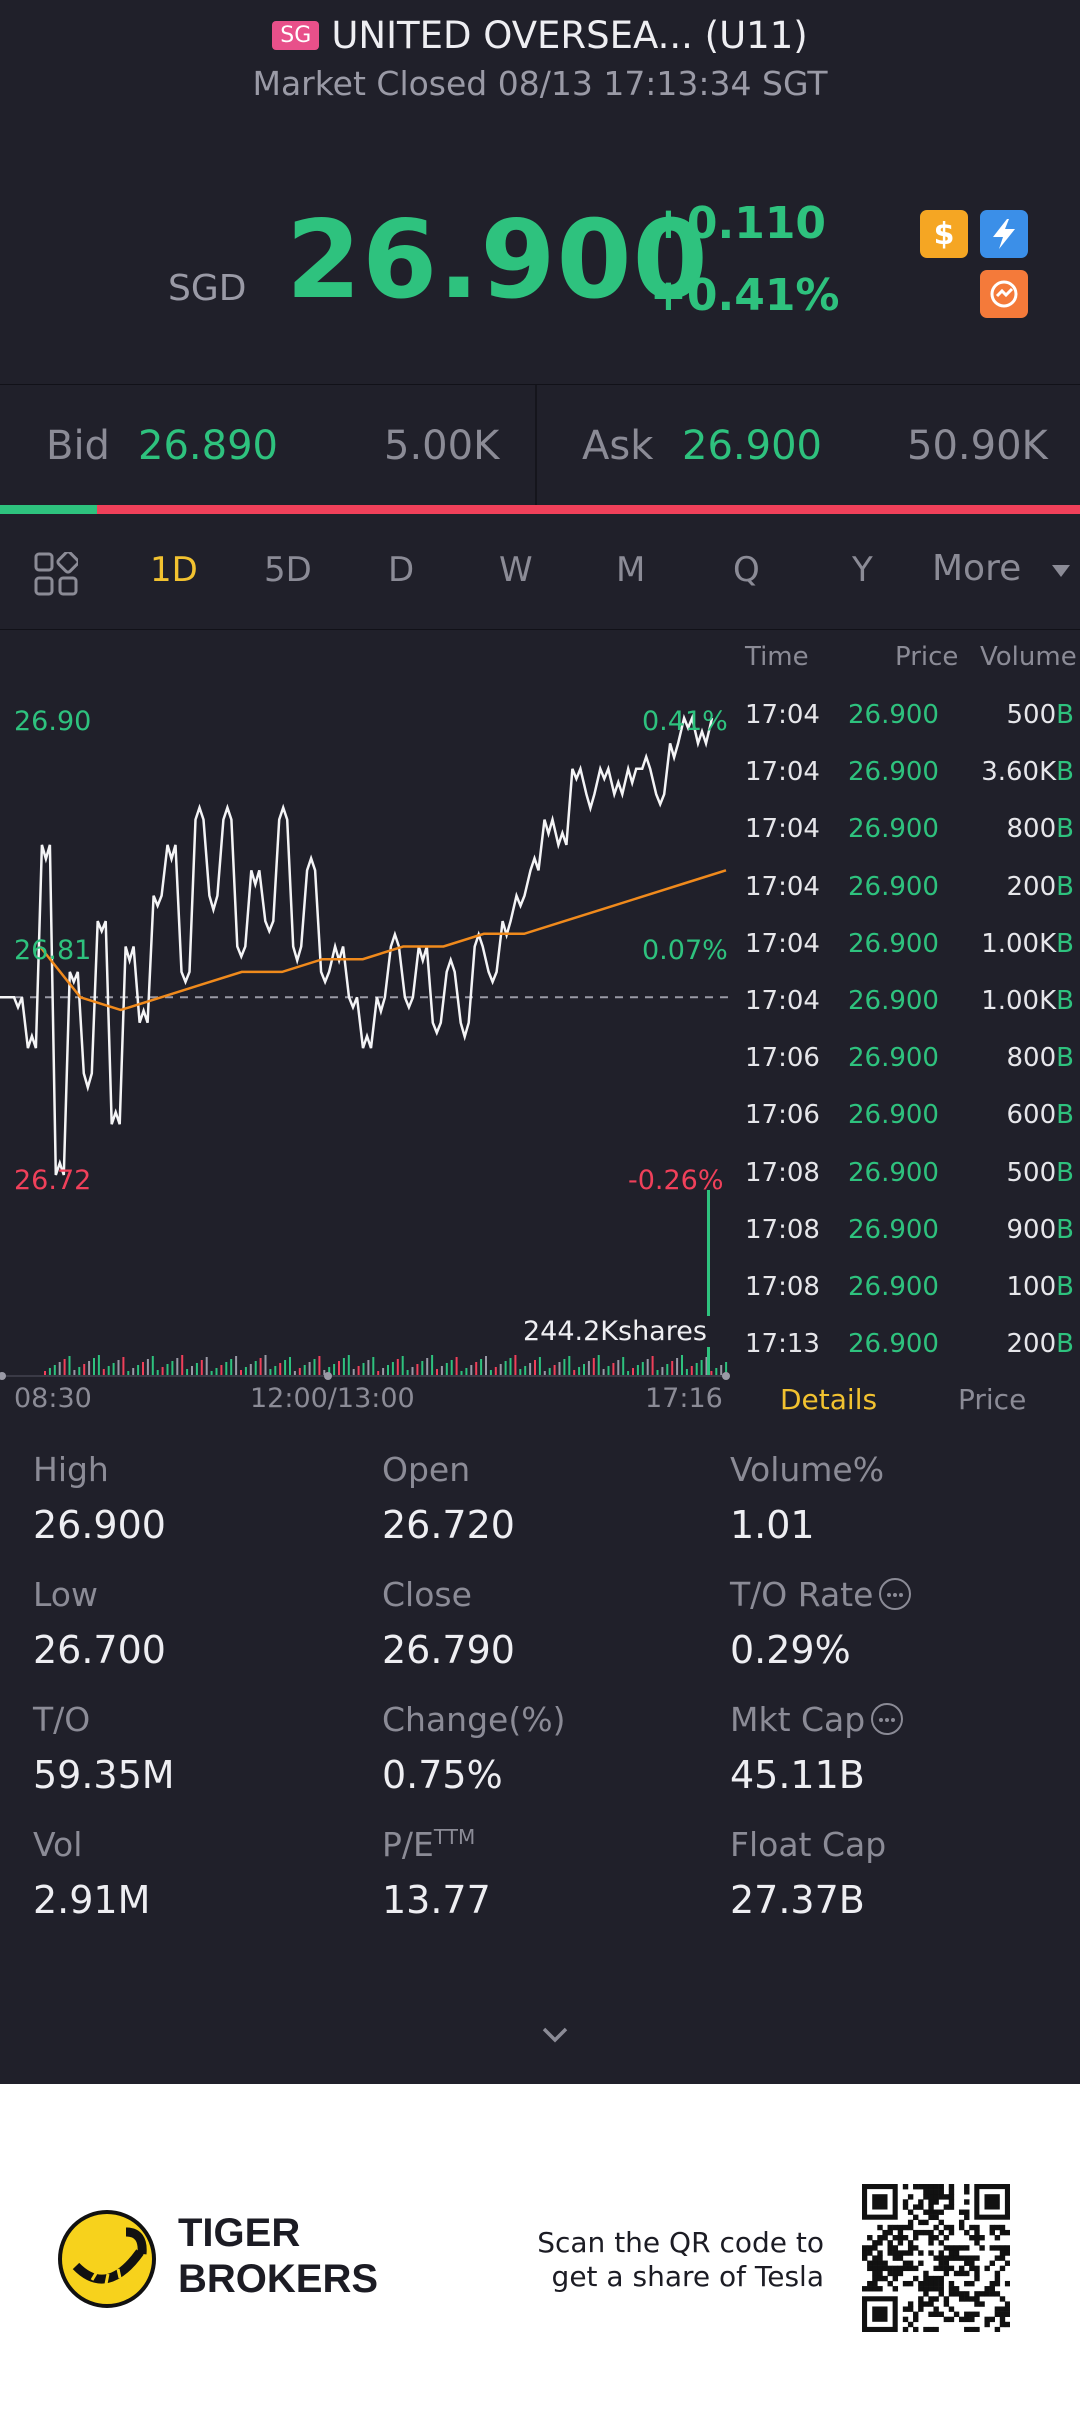 This screenshot has width=1080, height=2429. Describe the element at coordinates (936, 2258) in the screenshot. I see `qr-code-icon` at that location.